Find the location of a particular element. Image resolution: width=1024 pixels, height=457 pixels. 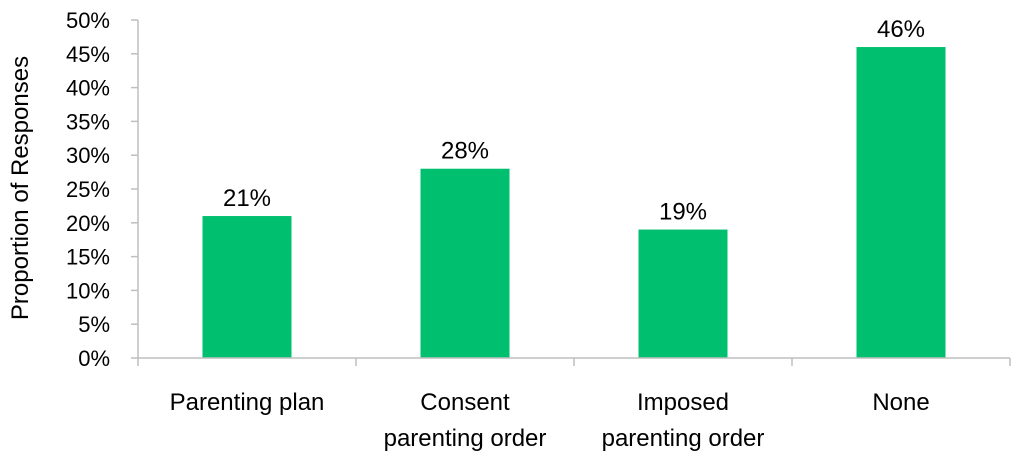

y-tick-label: 0% is located at coordinates (94, 358).